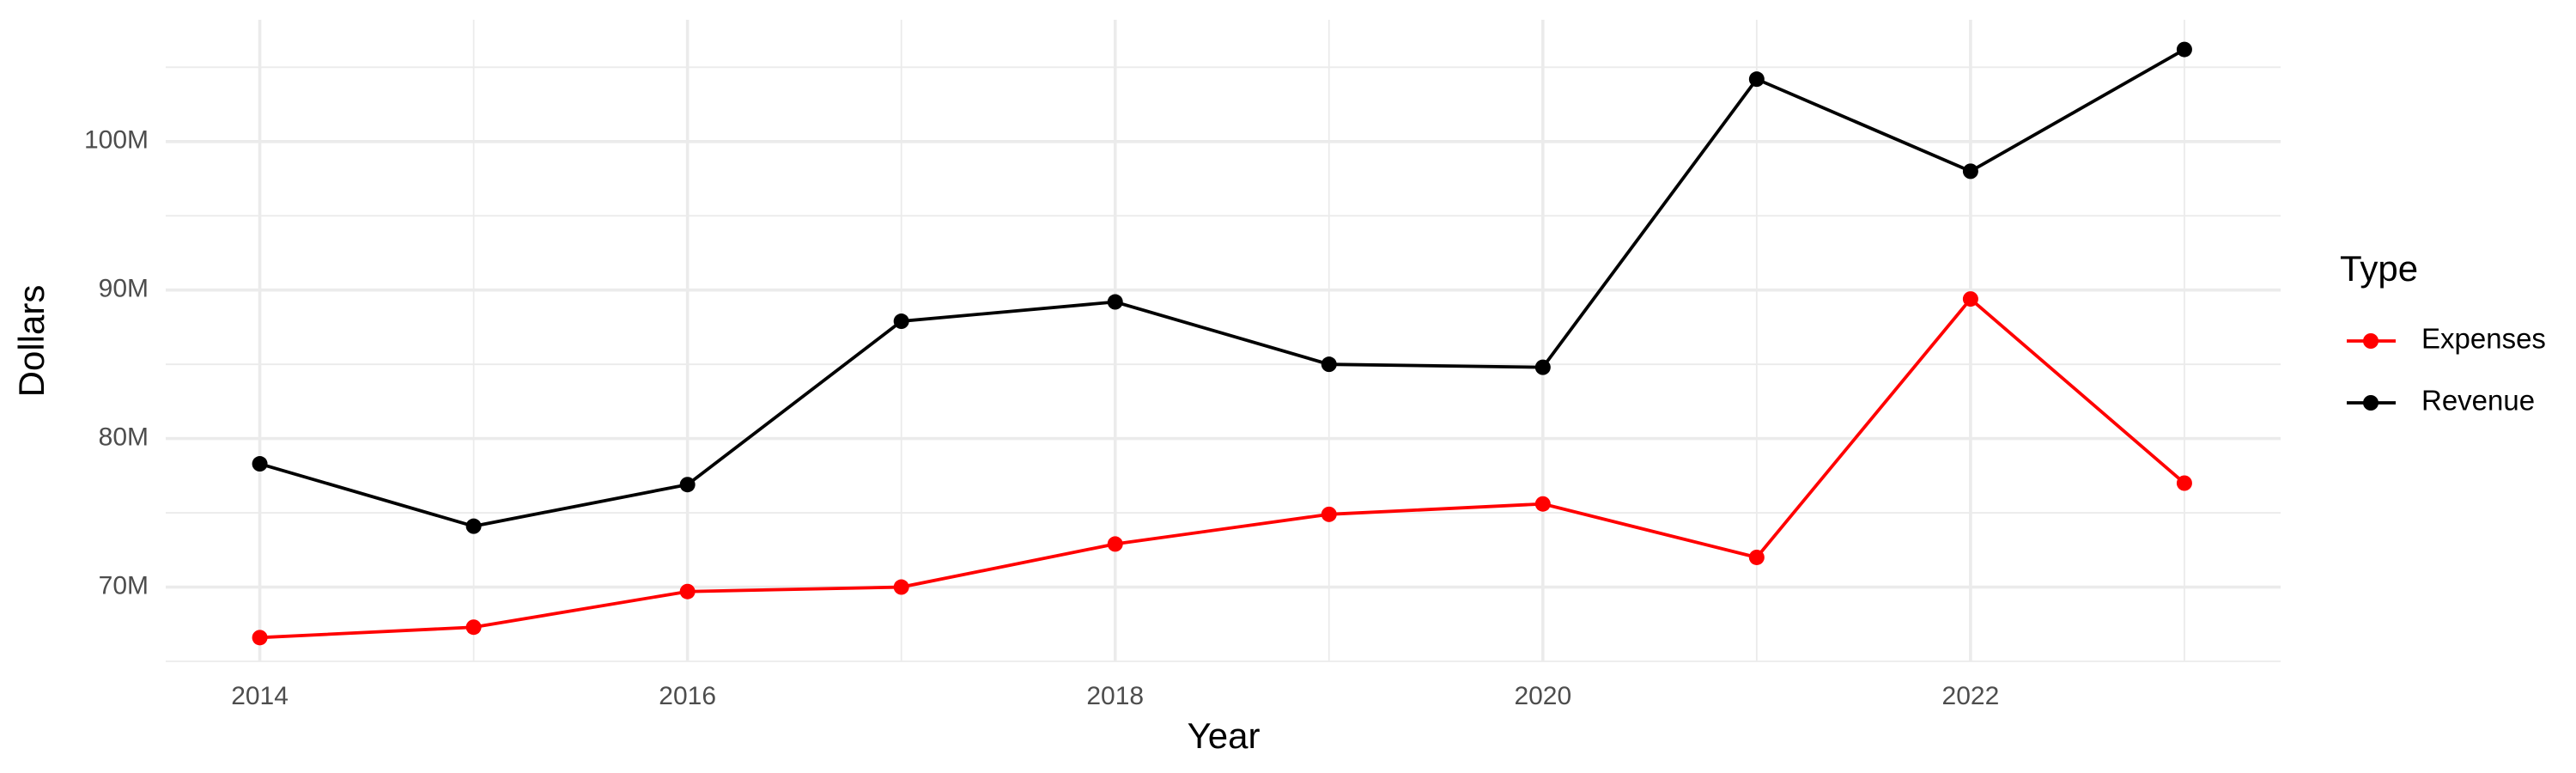 The width and height of the screenshot is (2576, 773). I want to click on x-tick-label: 2020, so click(1543, 696).